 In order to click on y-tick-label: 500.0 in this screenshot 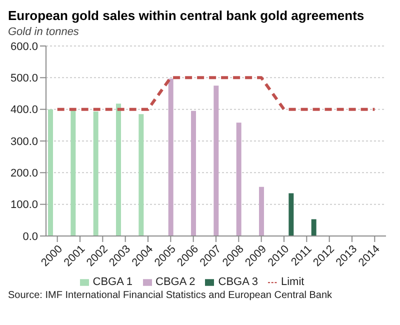, I will do `click(24, 78)`.